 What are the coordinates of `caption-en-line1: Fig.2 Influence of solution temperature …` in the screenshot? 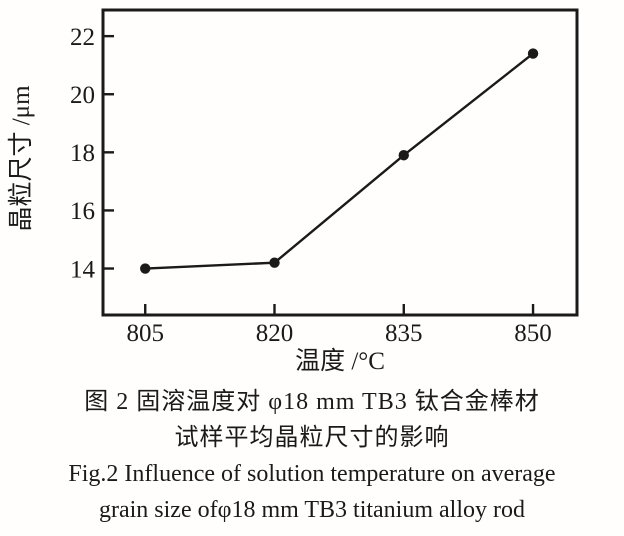 It's located at (312, 474).